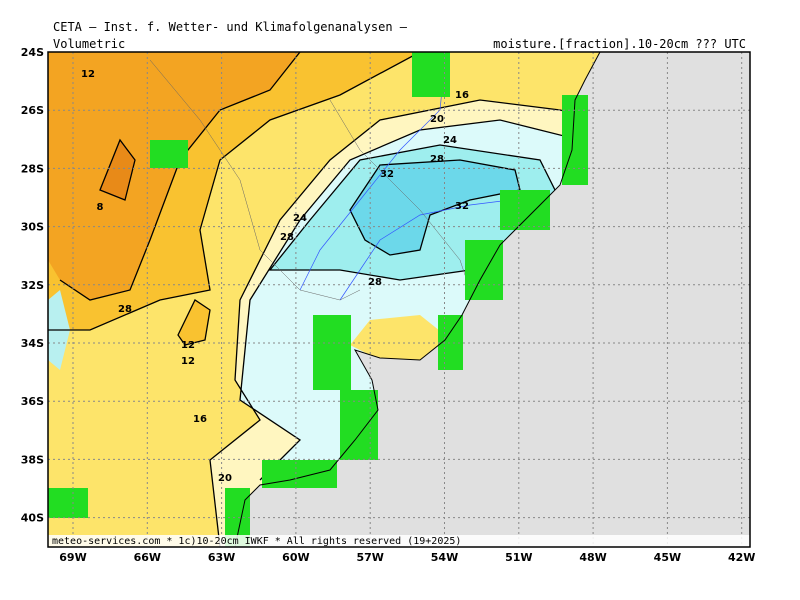  Describe the element at coordinates (32, 401) in the screenshot. I see `lat-label: 36S` at that location.